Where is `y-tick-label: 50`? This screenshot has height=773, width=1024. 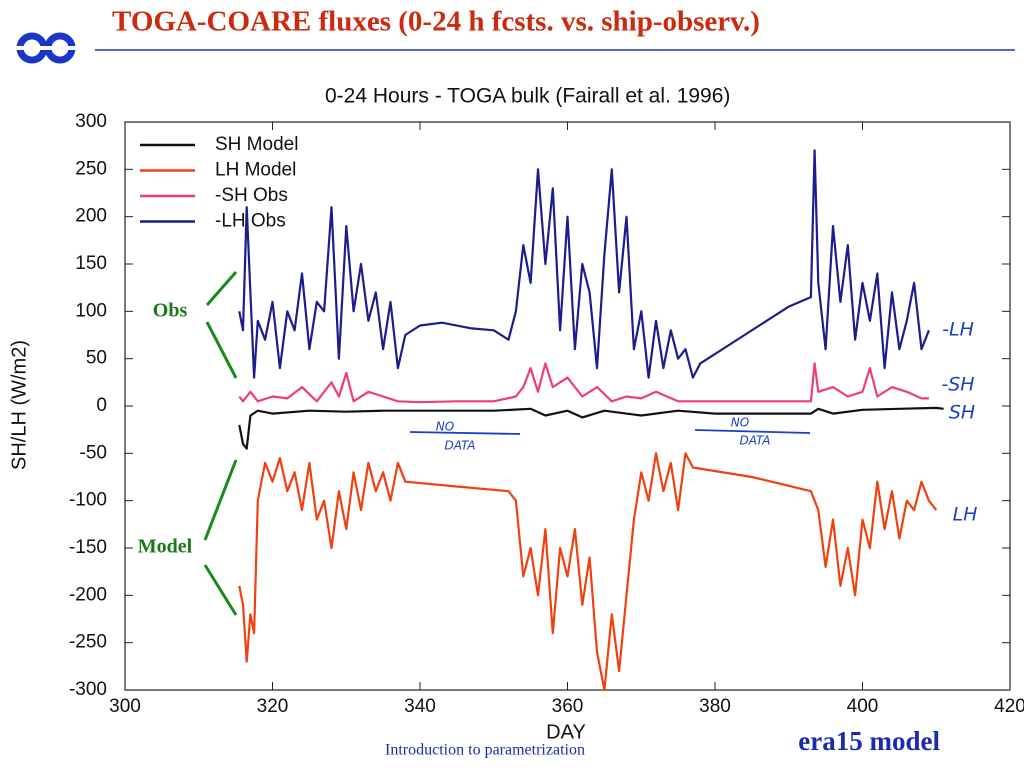
y-tick-label: 50 is located at coordinates (96, 358).